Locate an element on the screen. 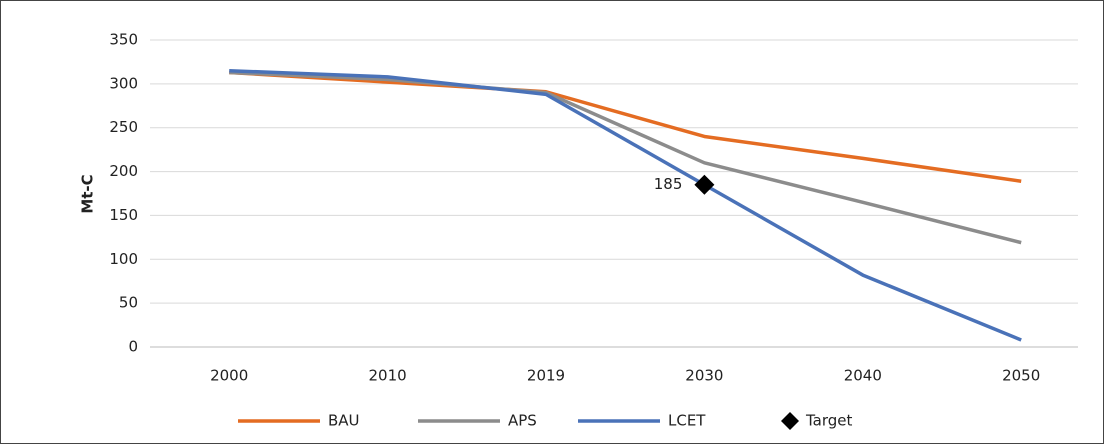 Image resolution: width=1104 pixels, height=444 pixels. x-tick-label: 2019 is located at coordinates (546, 376).